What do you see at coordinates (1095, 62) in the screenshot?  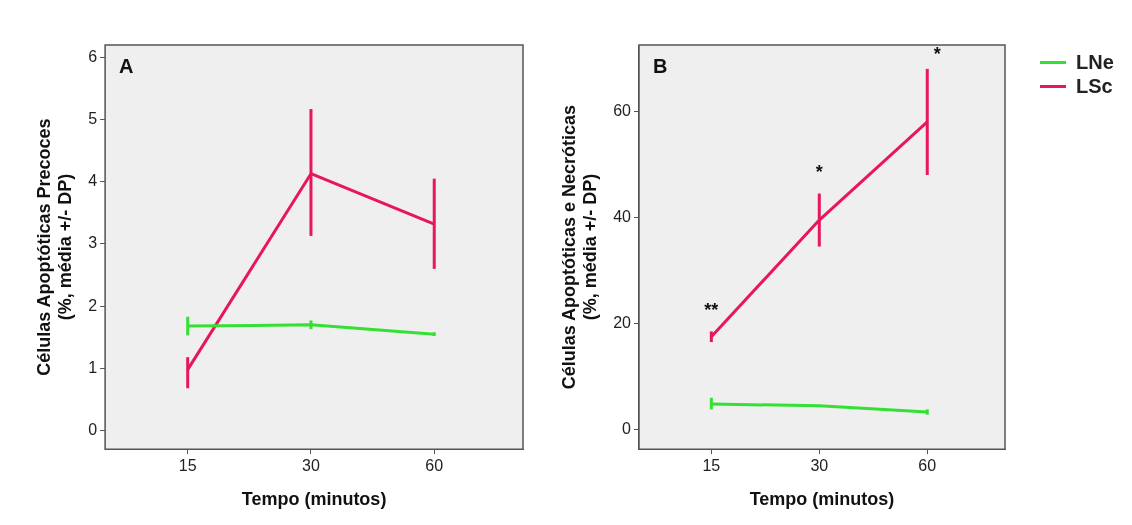 I see `legend-label: LNe` at bounding box center [1095, 62].